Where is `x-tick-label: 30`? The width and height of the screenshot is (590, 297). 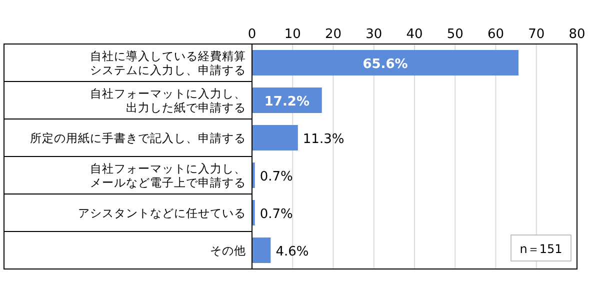
x-tick-label: 30 is located at coordinates (374, 34).